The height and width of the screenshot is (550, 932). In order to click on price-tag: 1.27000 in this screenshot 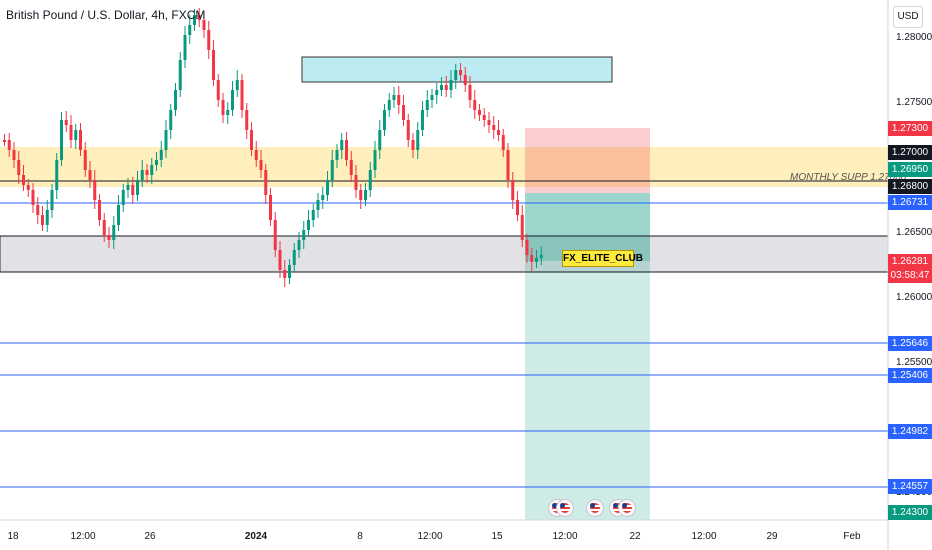, I will do `click(910, 152)`.